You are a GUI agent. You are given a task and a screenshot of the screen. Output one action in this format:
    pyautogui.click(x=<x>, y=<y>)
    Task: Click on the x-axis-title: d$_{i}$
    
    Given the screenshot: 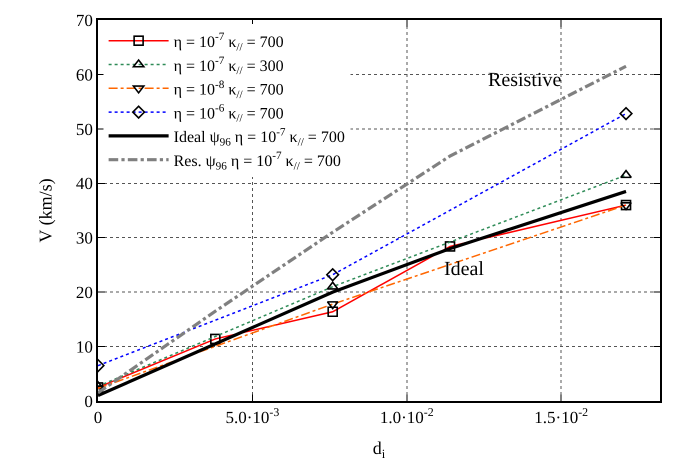 What is the action you would take?
    pyautogui.click(x=379, y=449)
    